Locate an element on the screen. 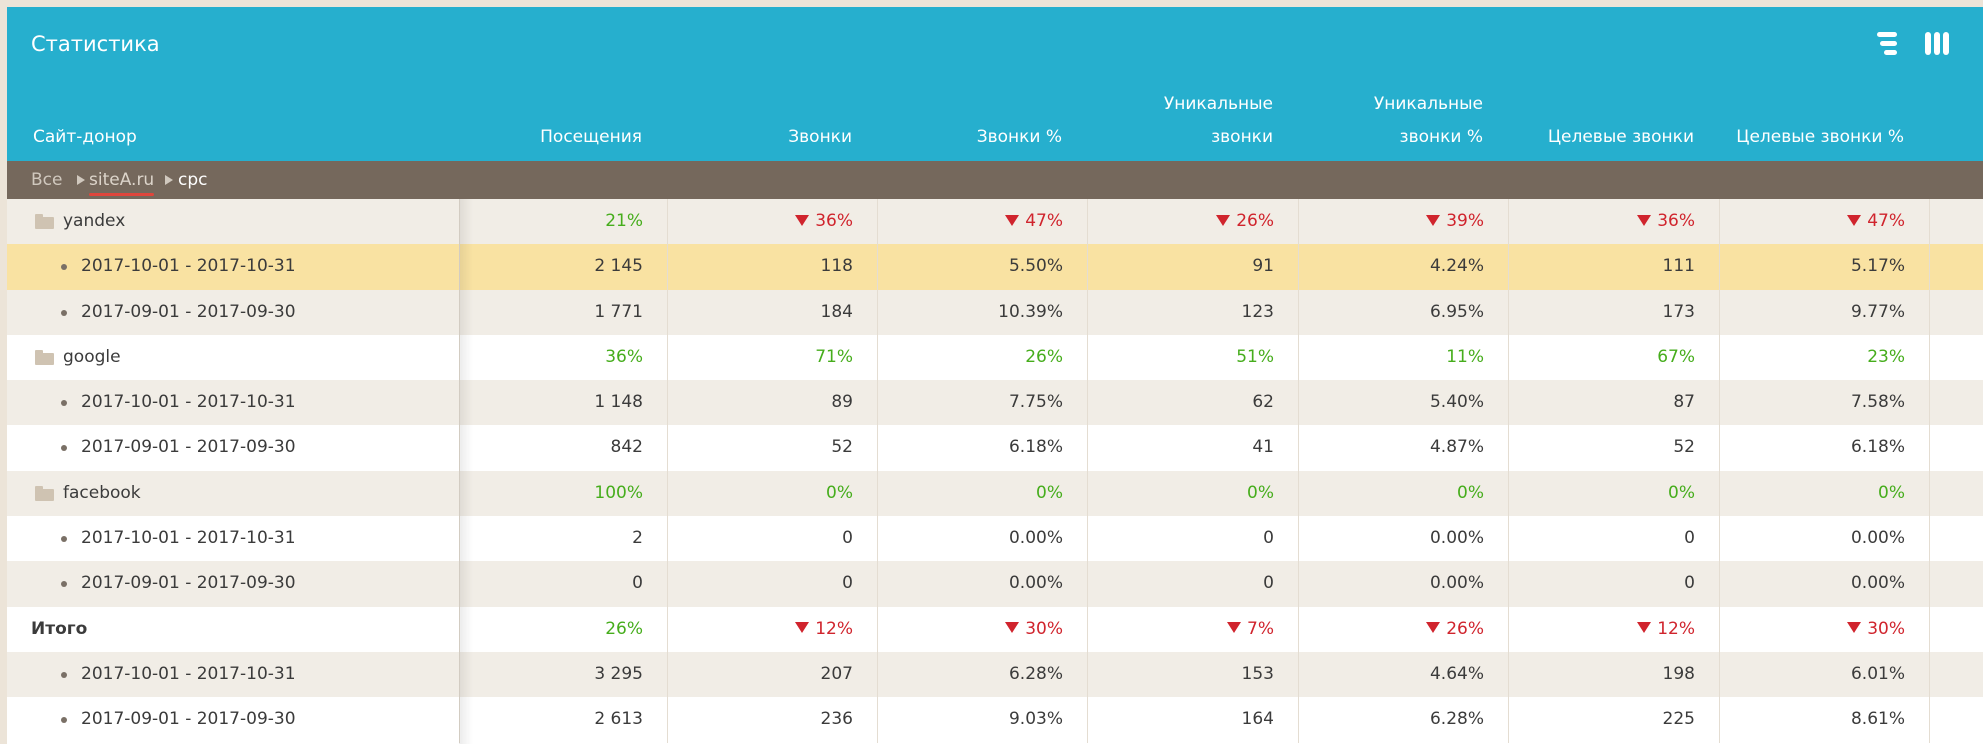  total-row: Итого 26% 12% 30% 7% 26% 12% 30% is located at coordinates (995, 629).